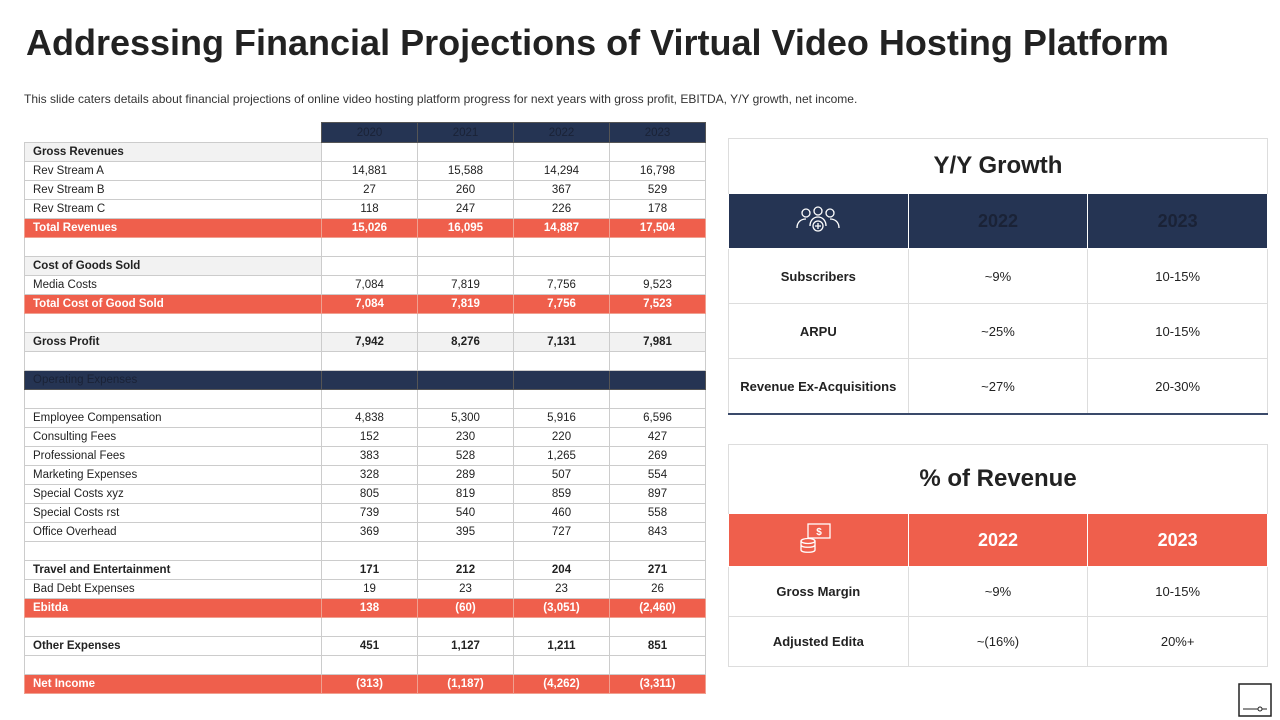 This screenshot has height=720, width=1280. I want to click on value-cell: 7,756, so click(561, 285).